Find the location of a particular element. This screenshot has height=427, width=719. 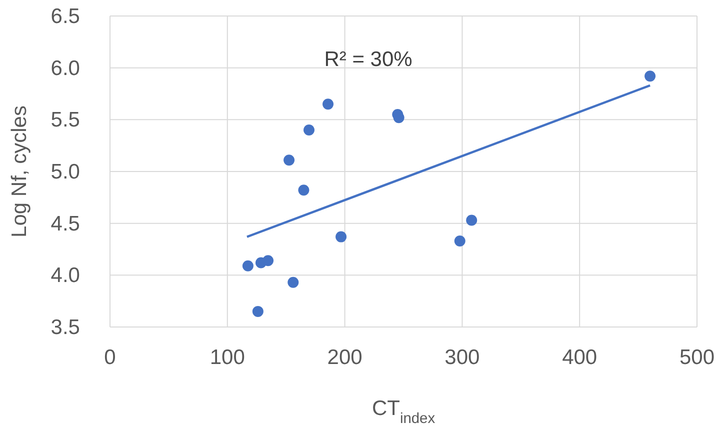

x-tick-label: 500 is located at coordinates (697, 357).